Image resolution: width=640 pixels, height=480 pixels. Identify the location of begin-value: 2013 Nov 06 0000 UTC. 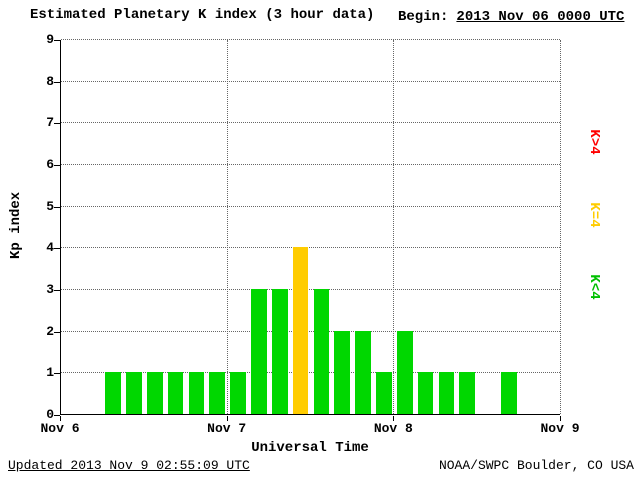
(540, 17).